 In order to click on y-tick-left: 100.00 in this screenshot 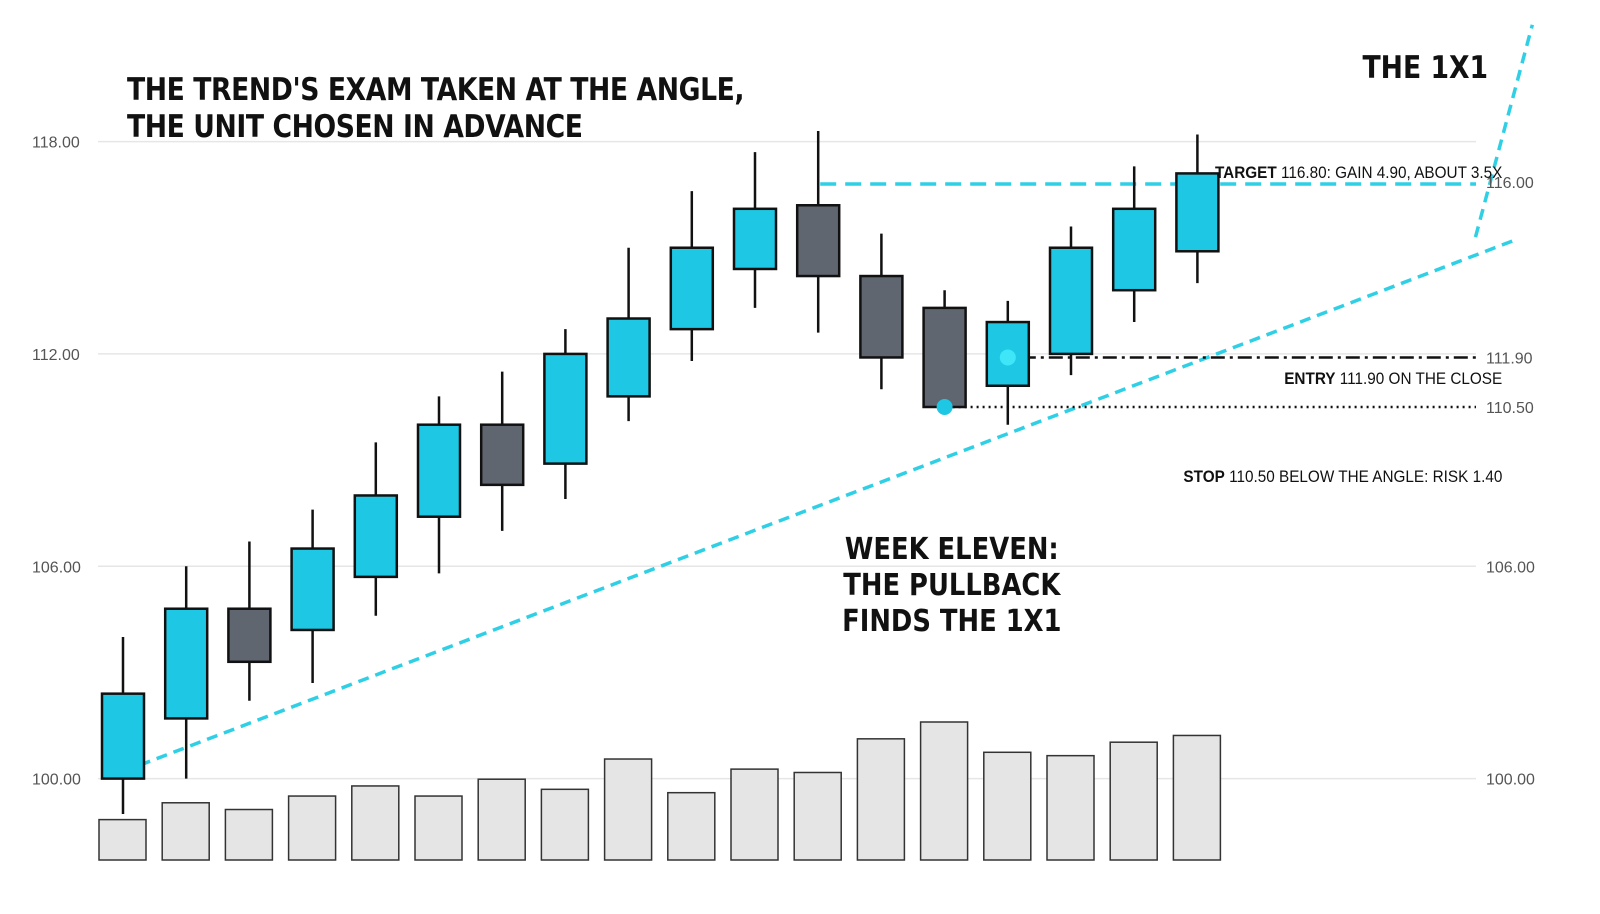, I will do `click(56, 780)`.